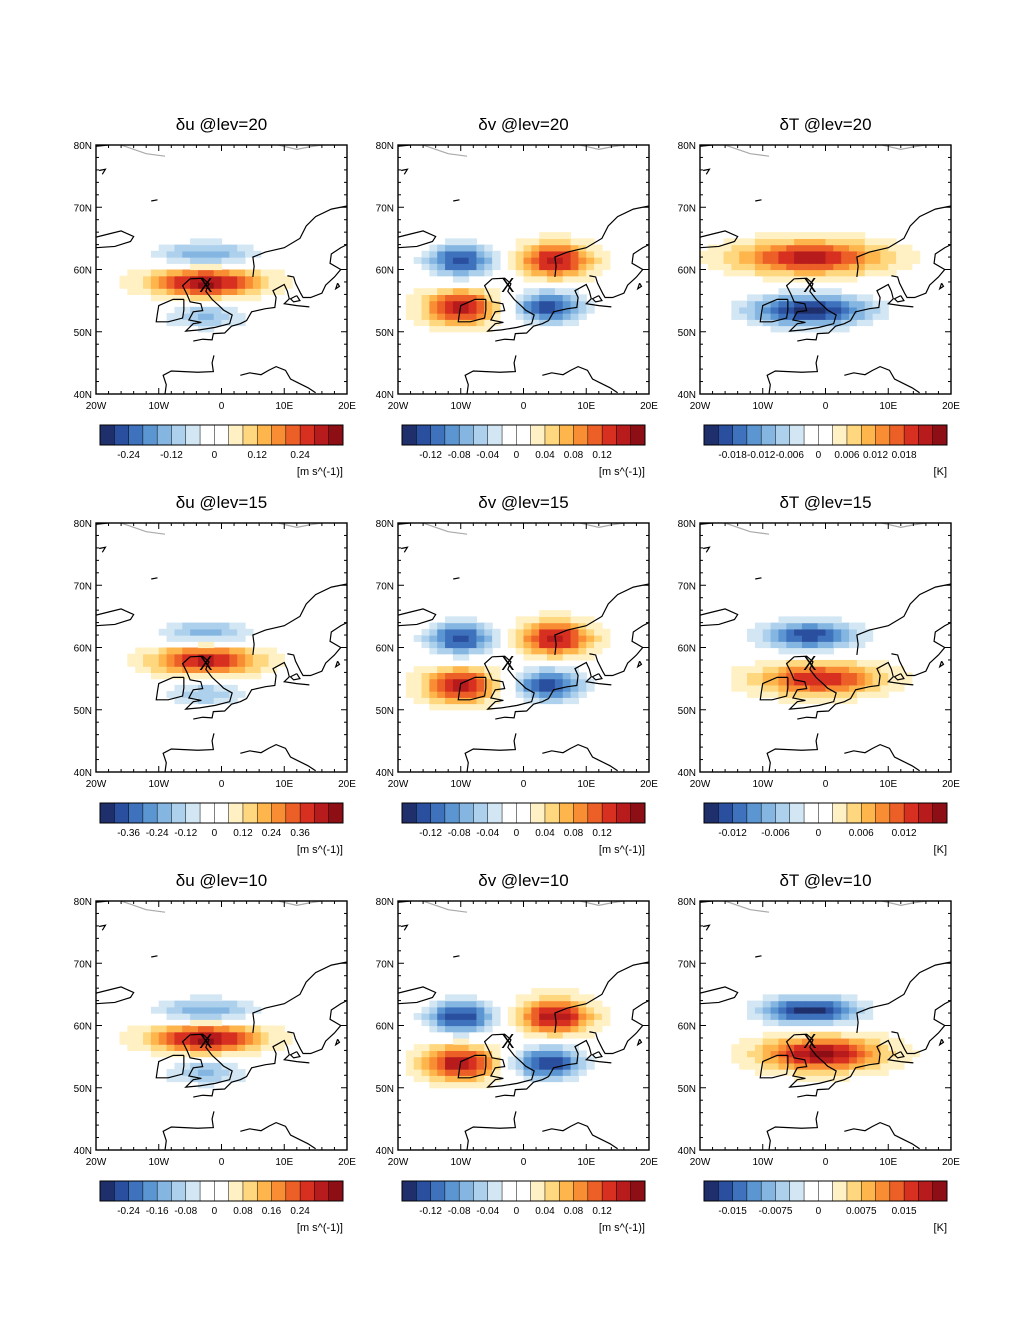 The height and width of the screenshot is (1320, 1020). Describe the element at coordinates (732, 1211) in the screenshot. I see `colorbar-label: -0.015` at that location.